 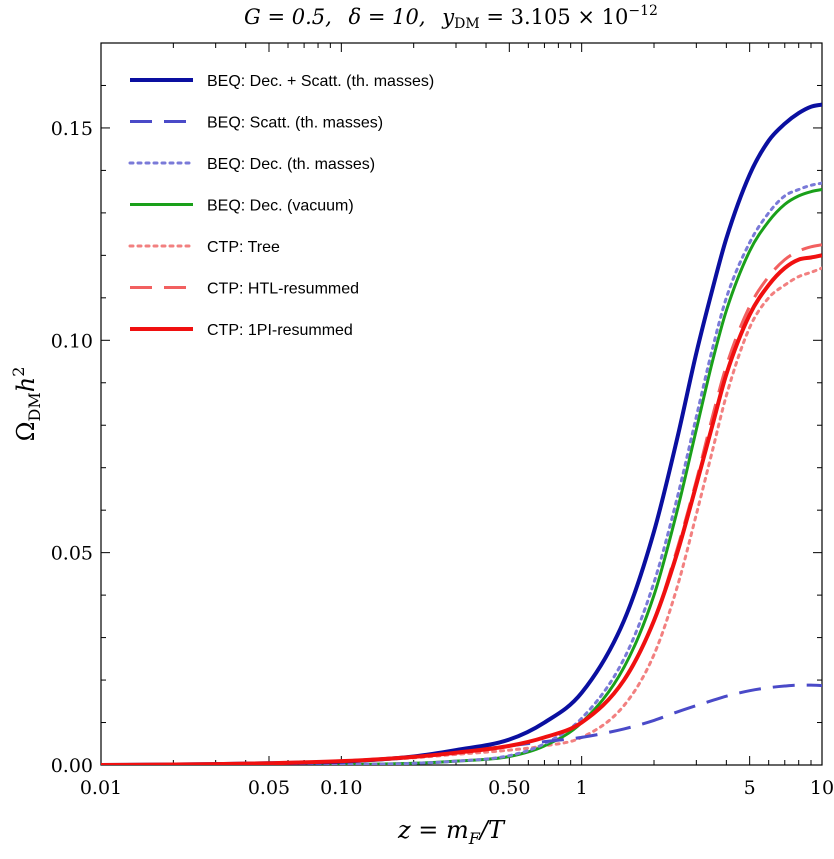 I want to click on x-tick-label: 0.50, so click(x=509, y=788).